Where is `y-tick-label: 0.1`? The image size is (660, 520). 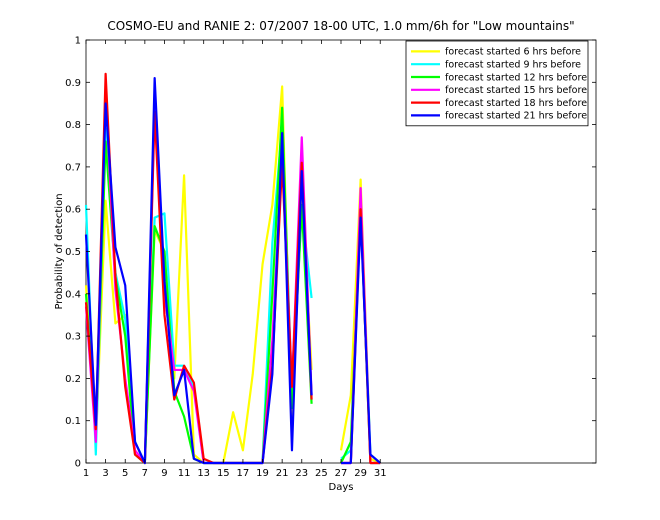
y-tick-label: 0.1 is located at coordinates (73, 421).